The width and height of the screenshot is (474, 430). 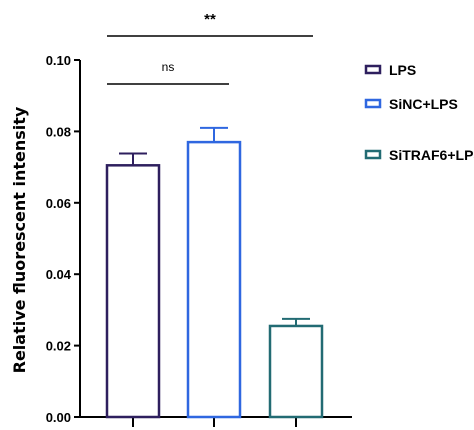 I want to click on legend: LPS SiNC+LPS SiTRAF6+LPS, so click(x=419, y=112).